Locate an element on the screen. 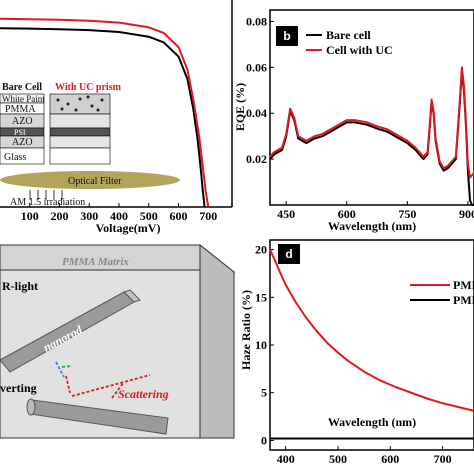 The image size is (474, 474). inset-optical-filter is located at coordinates (90, 180).